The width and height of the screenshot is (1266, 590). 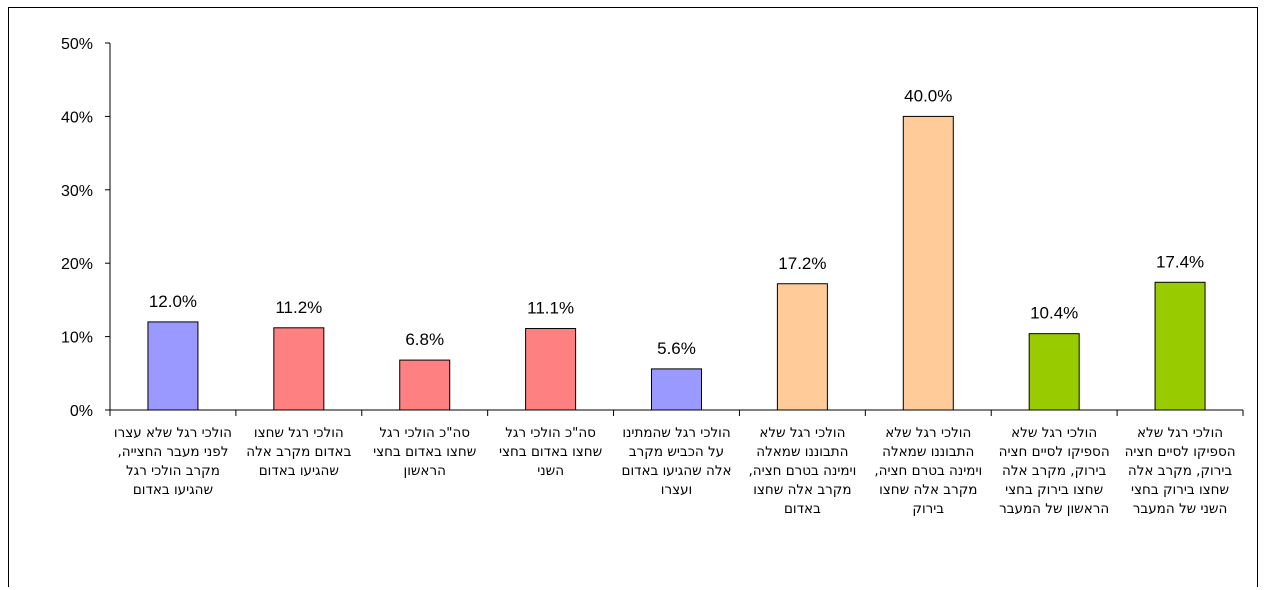 What do you see at coordinates (1054, 313) in the screenshot?
I see `data-label: 10.4%` at bounding box center [1054, 313].